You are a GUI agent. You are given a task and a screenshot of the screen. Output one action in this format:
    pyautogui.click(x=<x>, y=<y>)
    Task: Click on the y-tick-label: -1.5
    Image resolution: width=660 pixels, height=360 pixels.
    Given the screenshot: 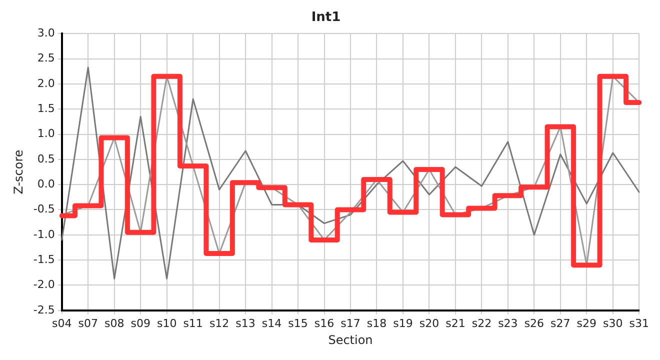 What is the action you would take?
    pyautogui.click(x=44, y=259)
    